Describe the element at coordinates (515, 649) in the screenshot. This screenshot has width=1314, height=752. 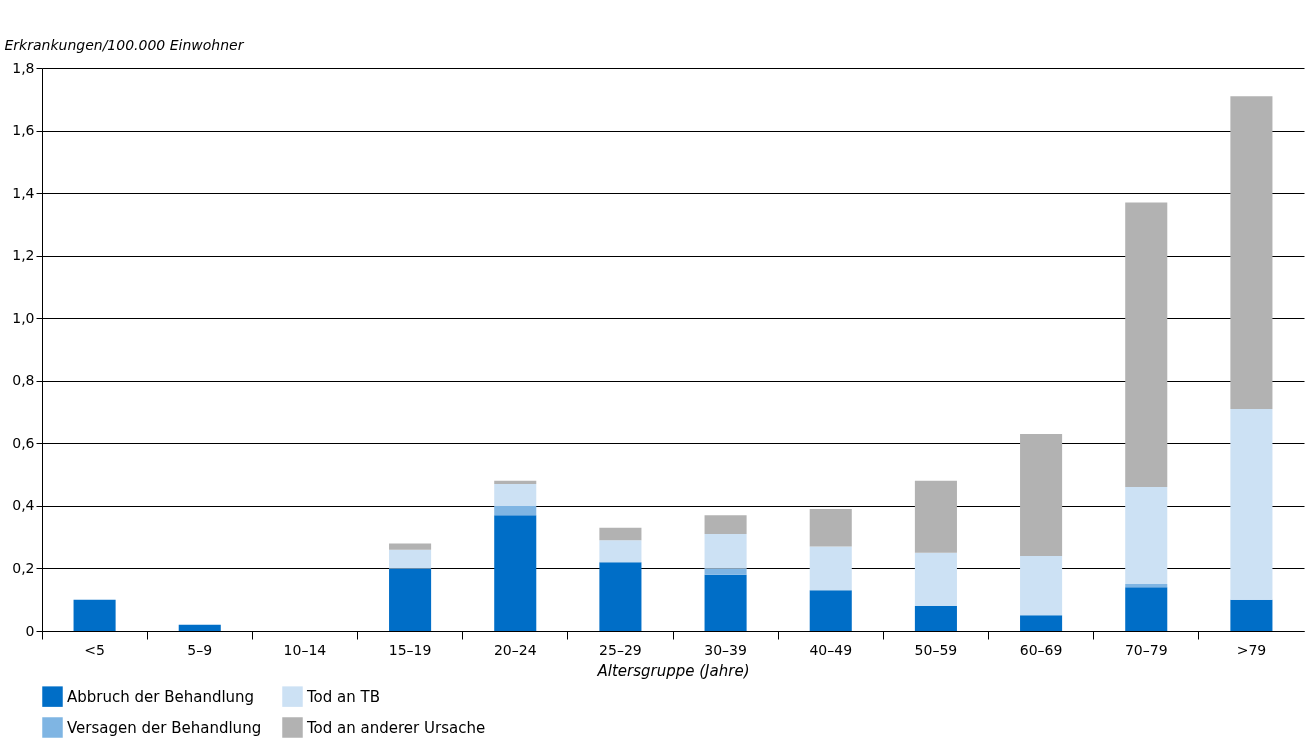
I see `x-tick-label: 20–24` at that location.